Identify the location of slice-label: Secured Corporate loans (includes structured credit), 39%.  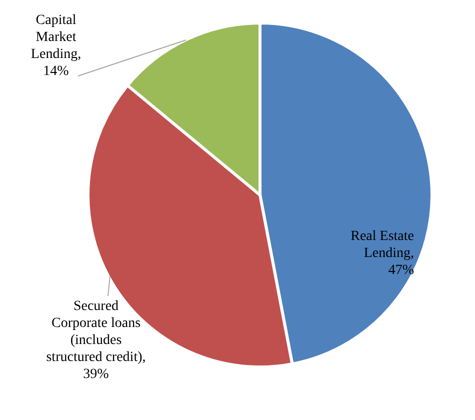
(96, 340).